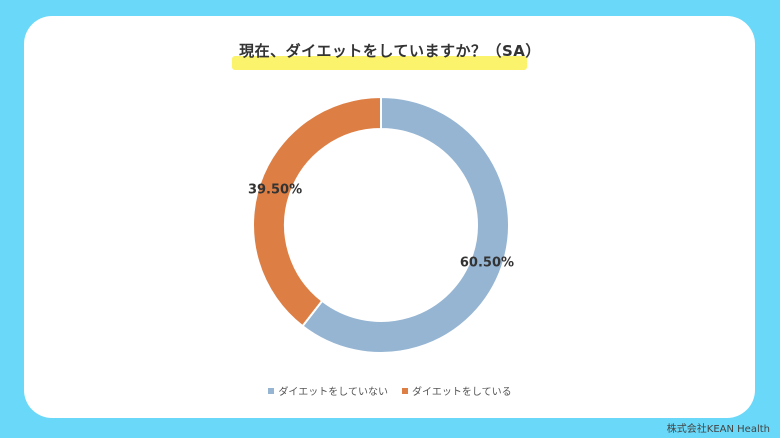 The height and width of the screenshot is (438, 780). I want to click on legend-swatch-dieting, so click(405, 390).